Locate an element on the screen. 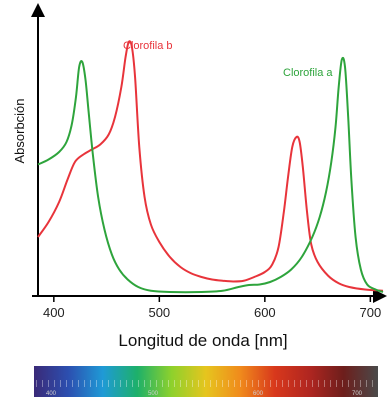  x-tick-label-400: 400 is located at coordinates (54, 312).